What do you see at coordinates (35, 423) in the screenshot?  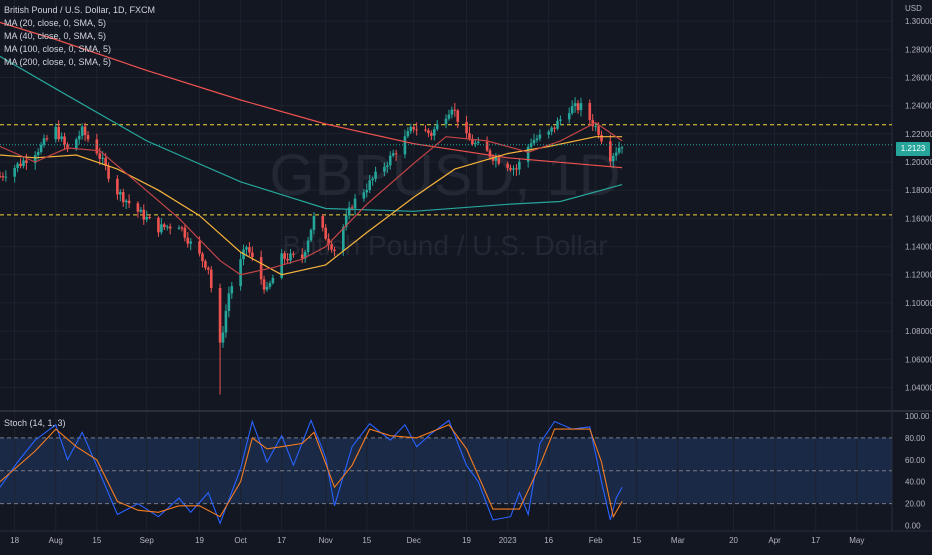 I see `stoch-legend: Stoch (14, 1, 3)` at bounding box center [35, 423].